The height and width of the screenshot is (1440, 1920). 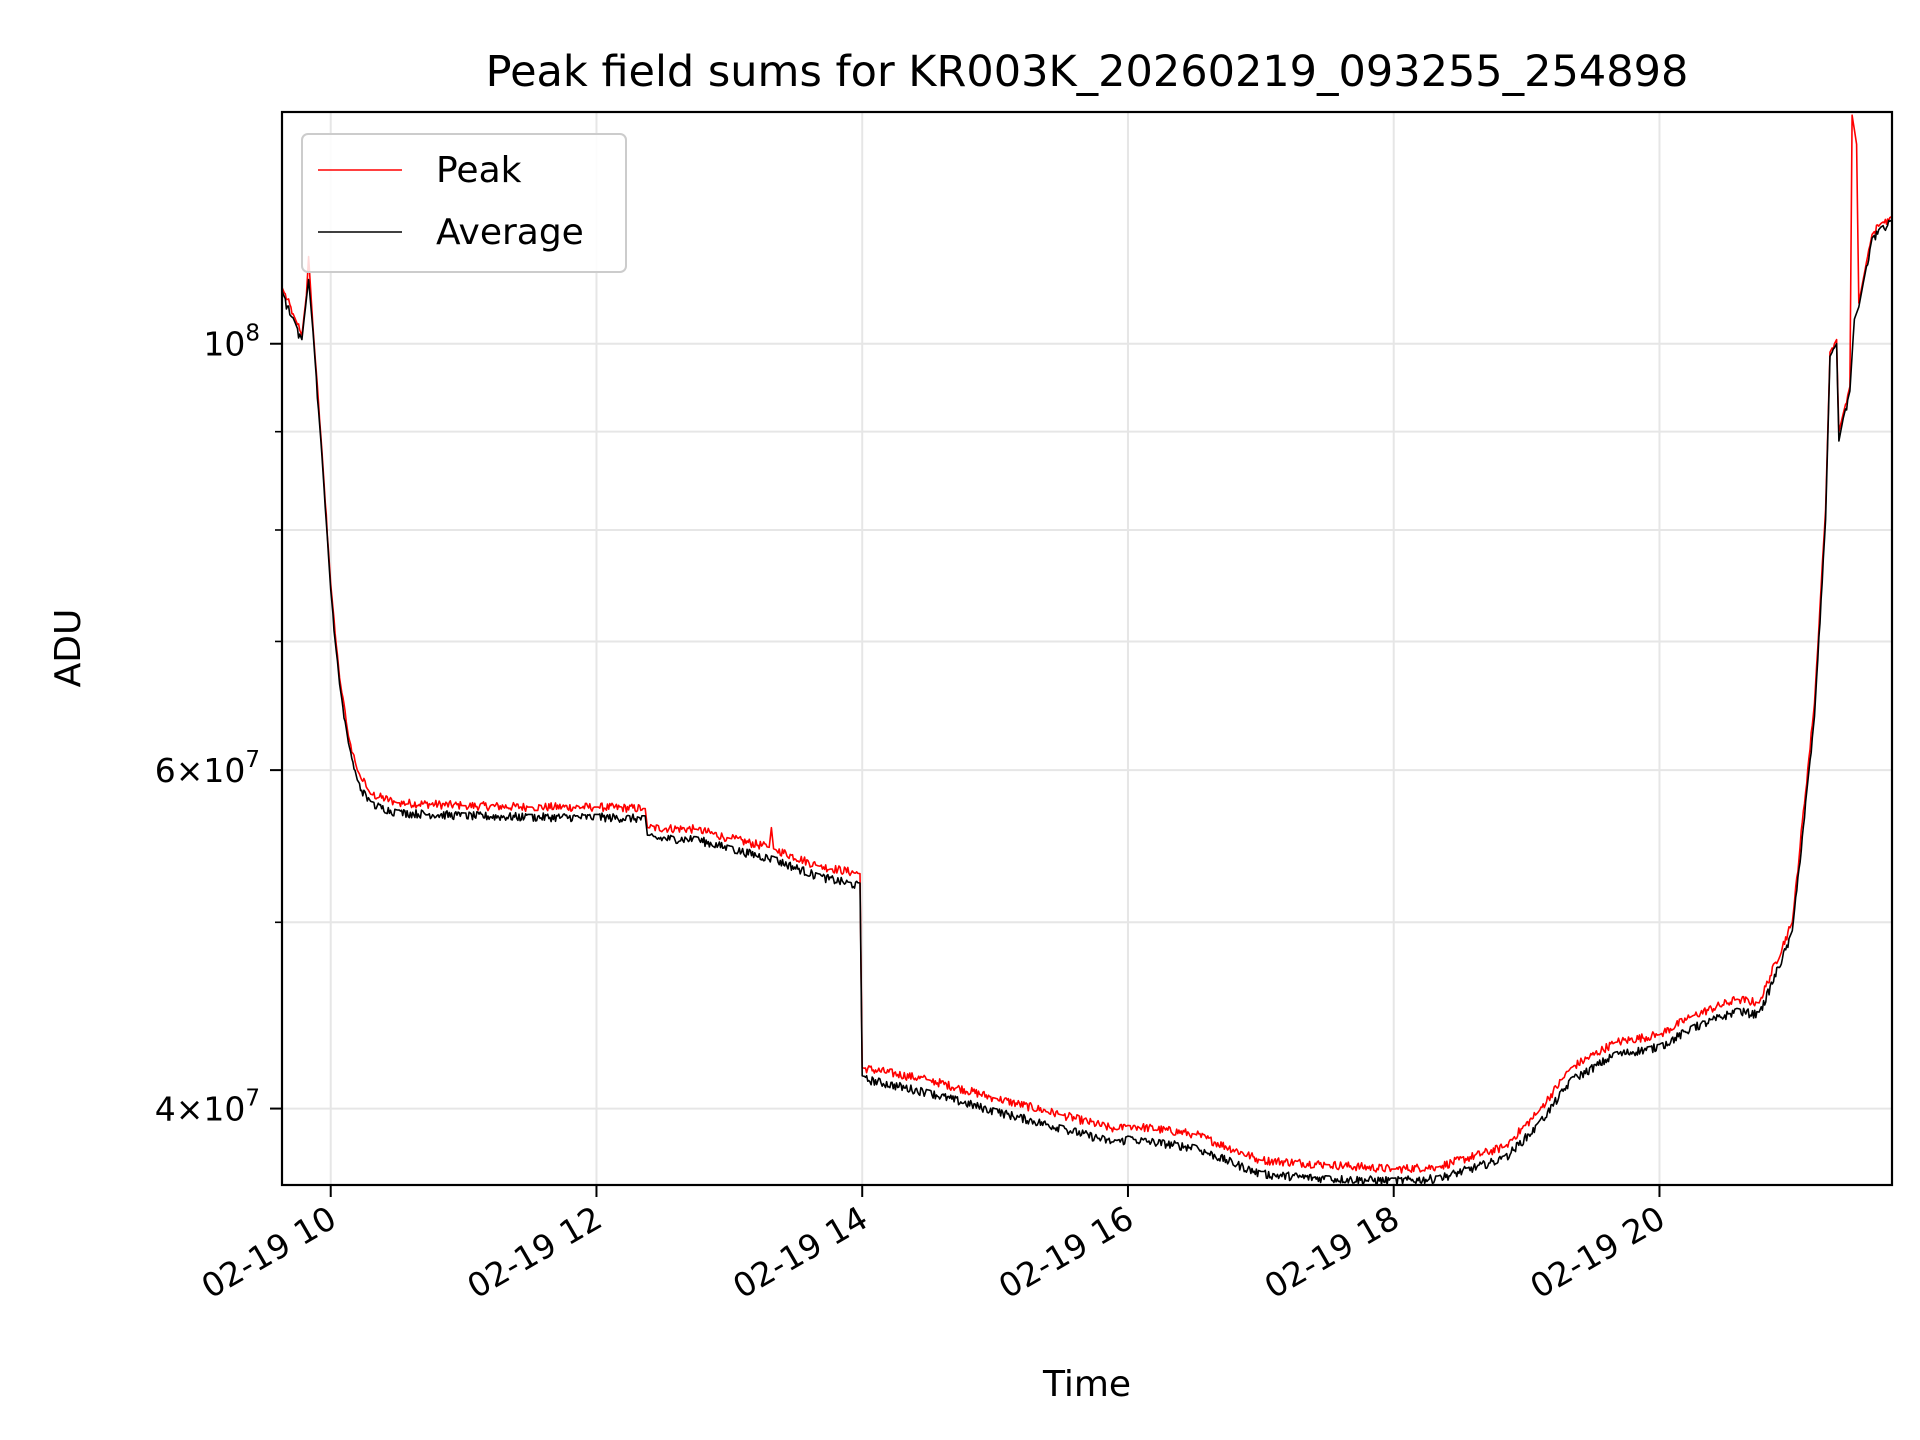 What do you see at coordinates (1086, 1384) in the screenshot?
I see `x-axis-label: Time` at bounding box center [1086, 1384].